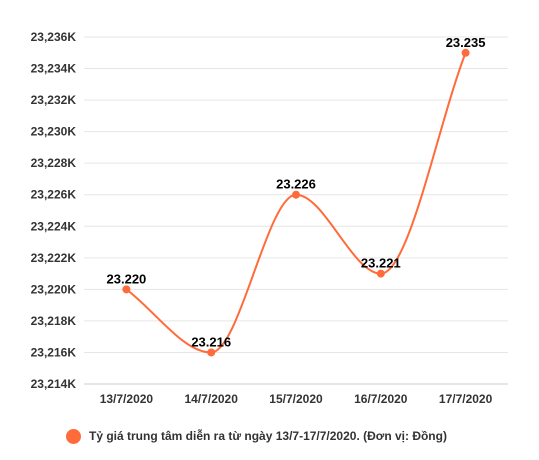 The height and width of the screenshot is (460, 539). Describe the element at coordinates (54, 195) in the screenshot. I see `y-tick-label: 23,226K` at that location.